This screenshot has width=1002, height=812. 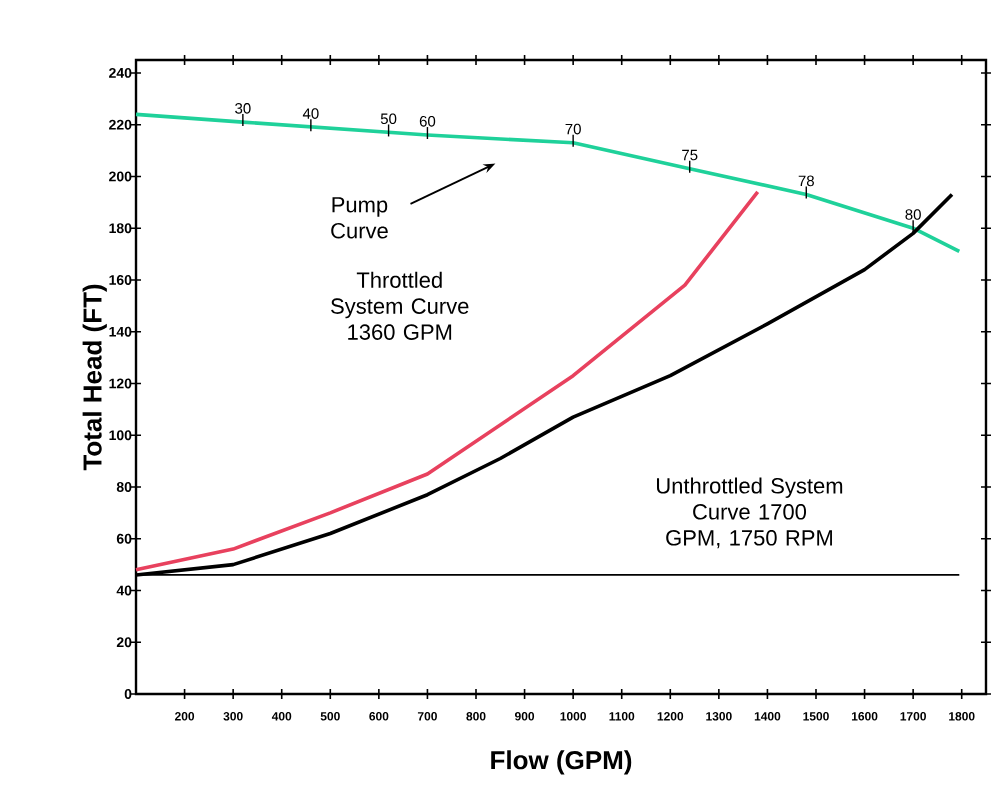 What do you see at coordinates (548, 183) in the screenshot?
I see `line-series` at bounding box center [548, 183].